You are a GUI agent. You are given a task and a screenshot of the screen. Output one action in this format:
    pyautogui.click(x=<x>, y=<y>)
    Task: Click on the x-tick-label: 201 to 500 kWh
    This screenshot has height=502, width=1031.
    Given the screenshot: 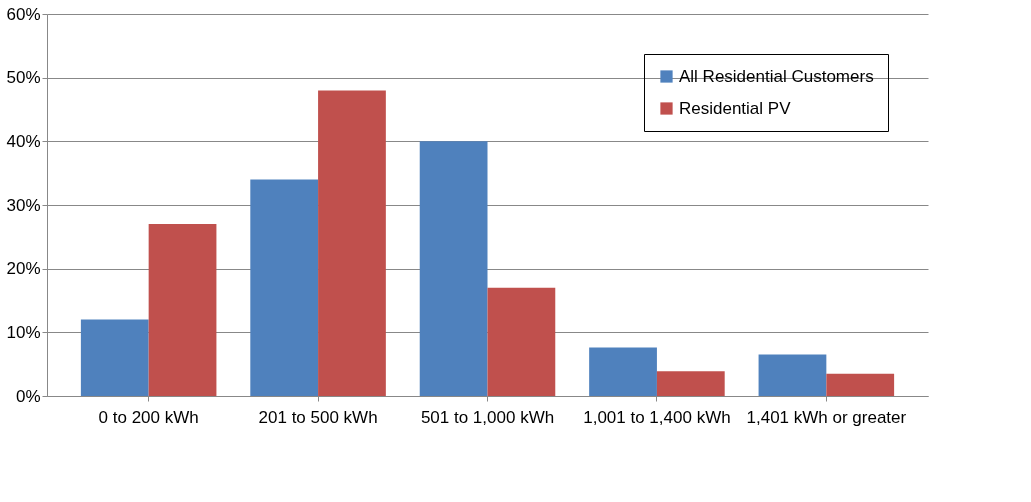 What is the action you would take?
    pyautogui.click(x=318, y=417)
    